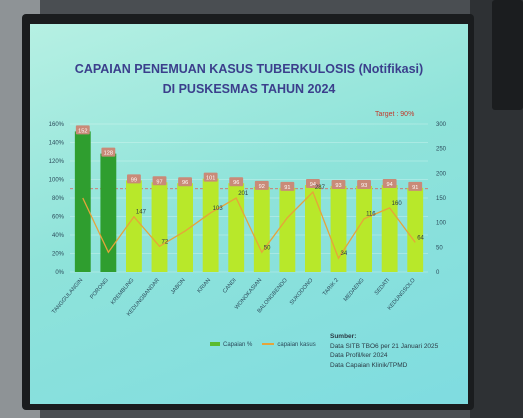  I want to click on source-line: Data Profil/ker 2024, so click(359, 355).